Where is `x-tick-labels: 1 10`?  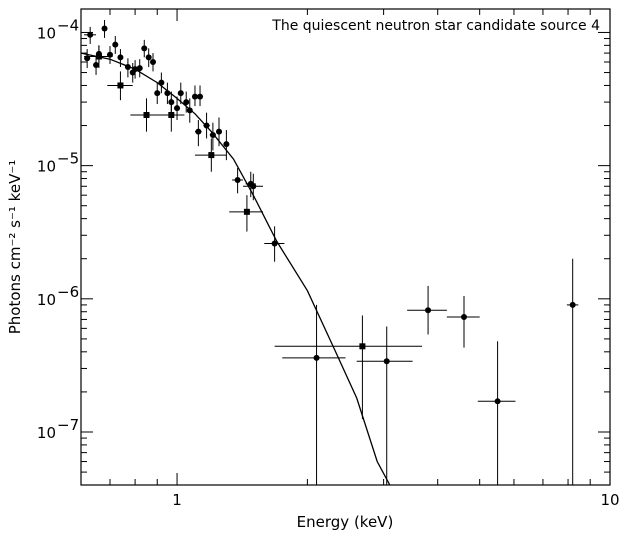 x-tick-labels: 1 10 is located at coordinates (395, 500).